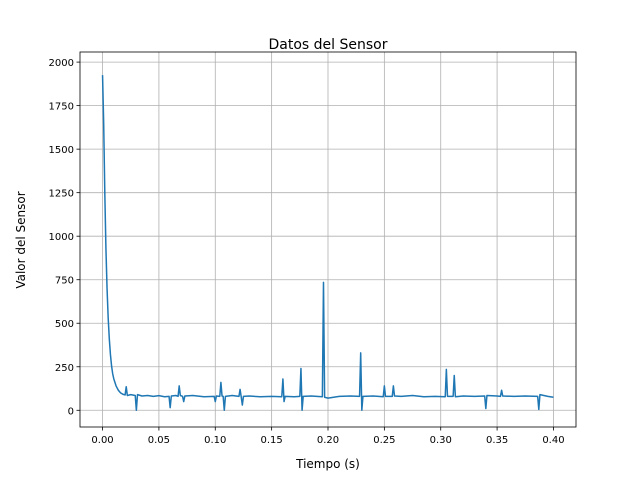 This screenshot has height=480, width=640. Describe the element at coordinates (21, 239) in the screenshot. I see `y-axis-label: Valor del Sensor` at that location.